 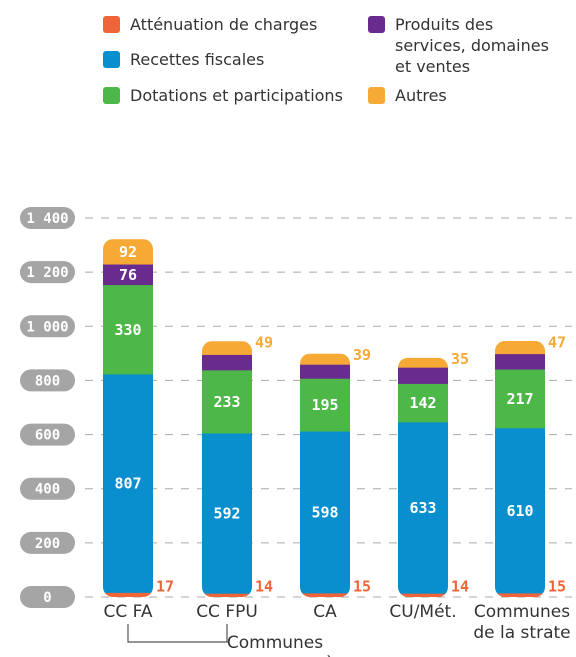 I want to click on legend-item: Dotations et participations, so click(x=233, y=95).